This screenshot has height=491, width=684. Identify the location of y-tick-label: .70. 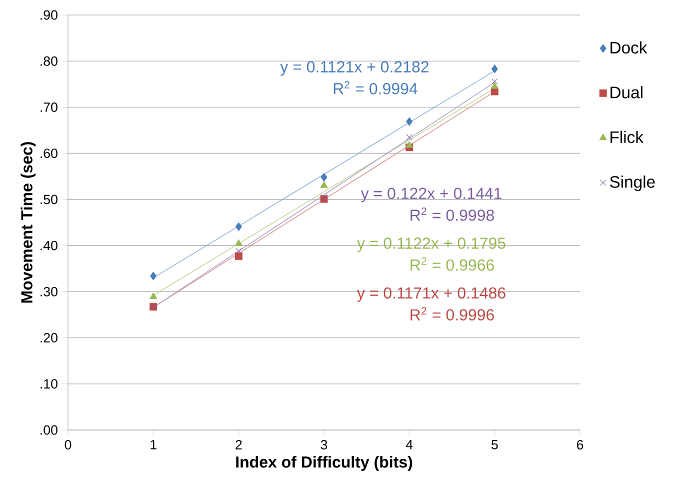
(49, 107).